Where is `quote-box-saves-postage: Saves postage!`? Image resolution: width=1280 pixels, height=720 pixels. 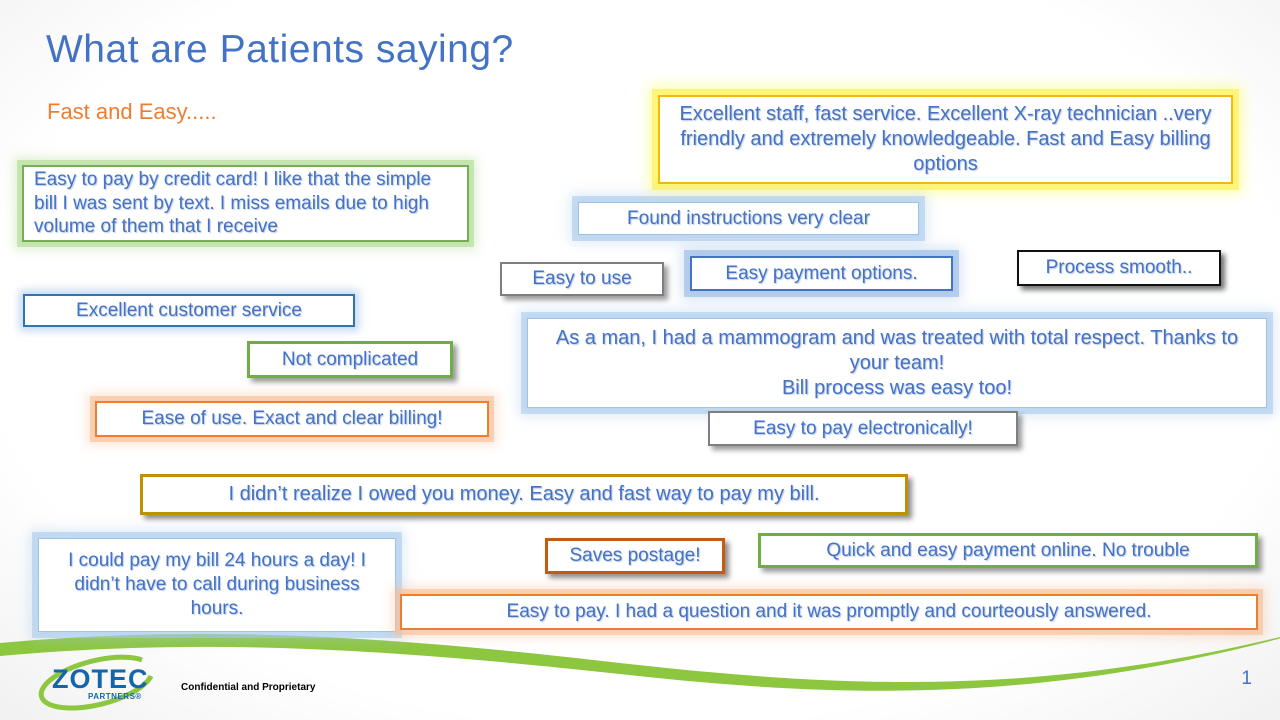
quote-box-saves-postage: Saves postage! is located at coordinates (635, 556).